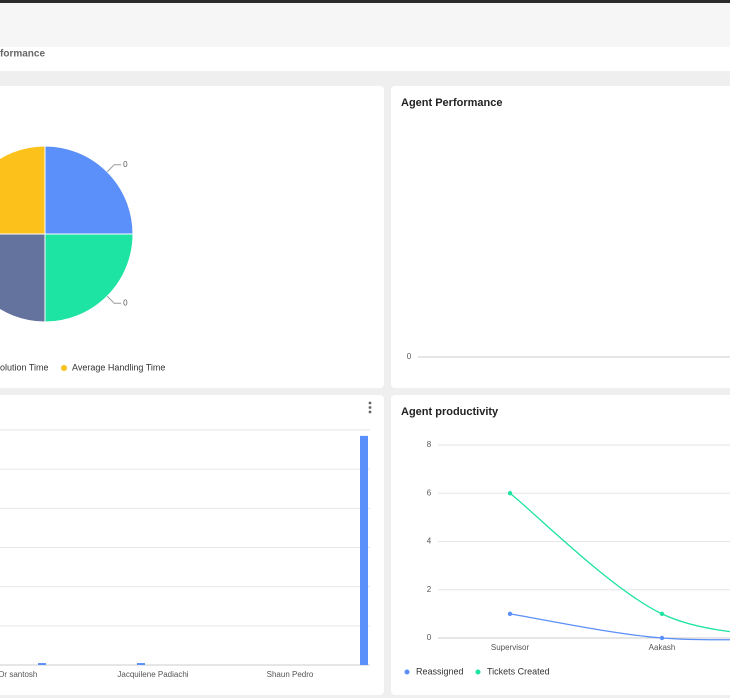 The image size is (730, 698). Describe the element at coordinates (18, 674) in the screenshot. I see `x-tick-label: Dr santosh` at that location.